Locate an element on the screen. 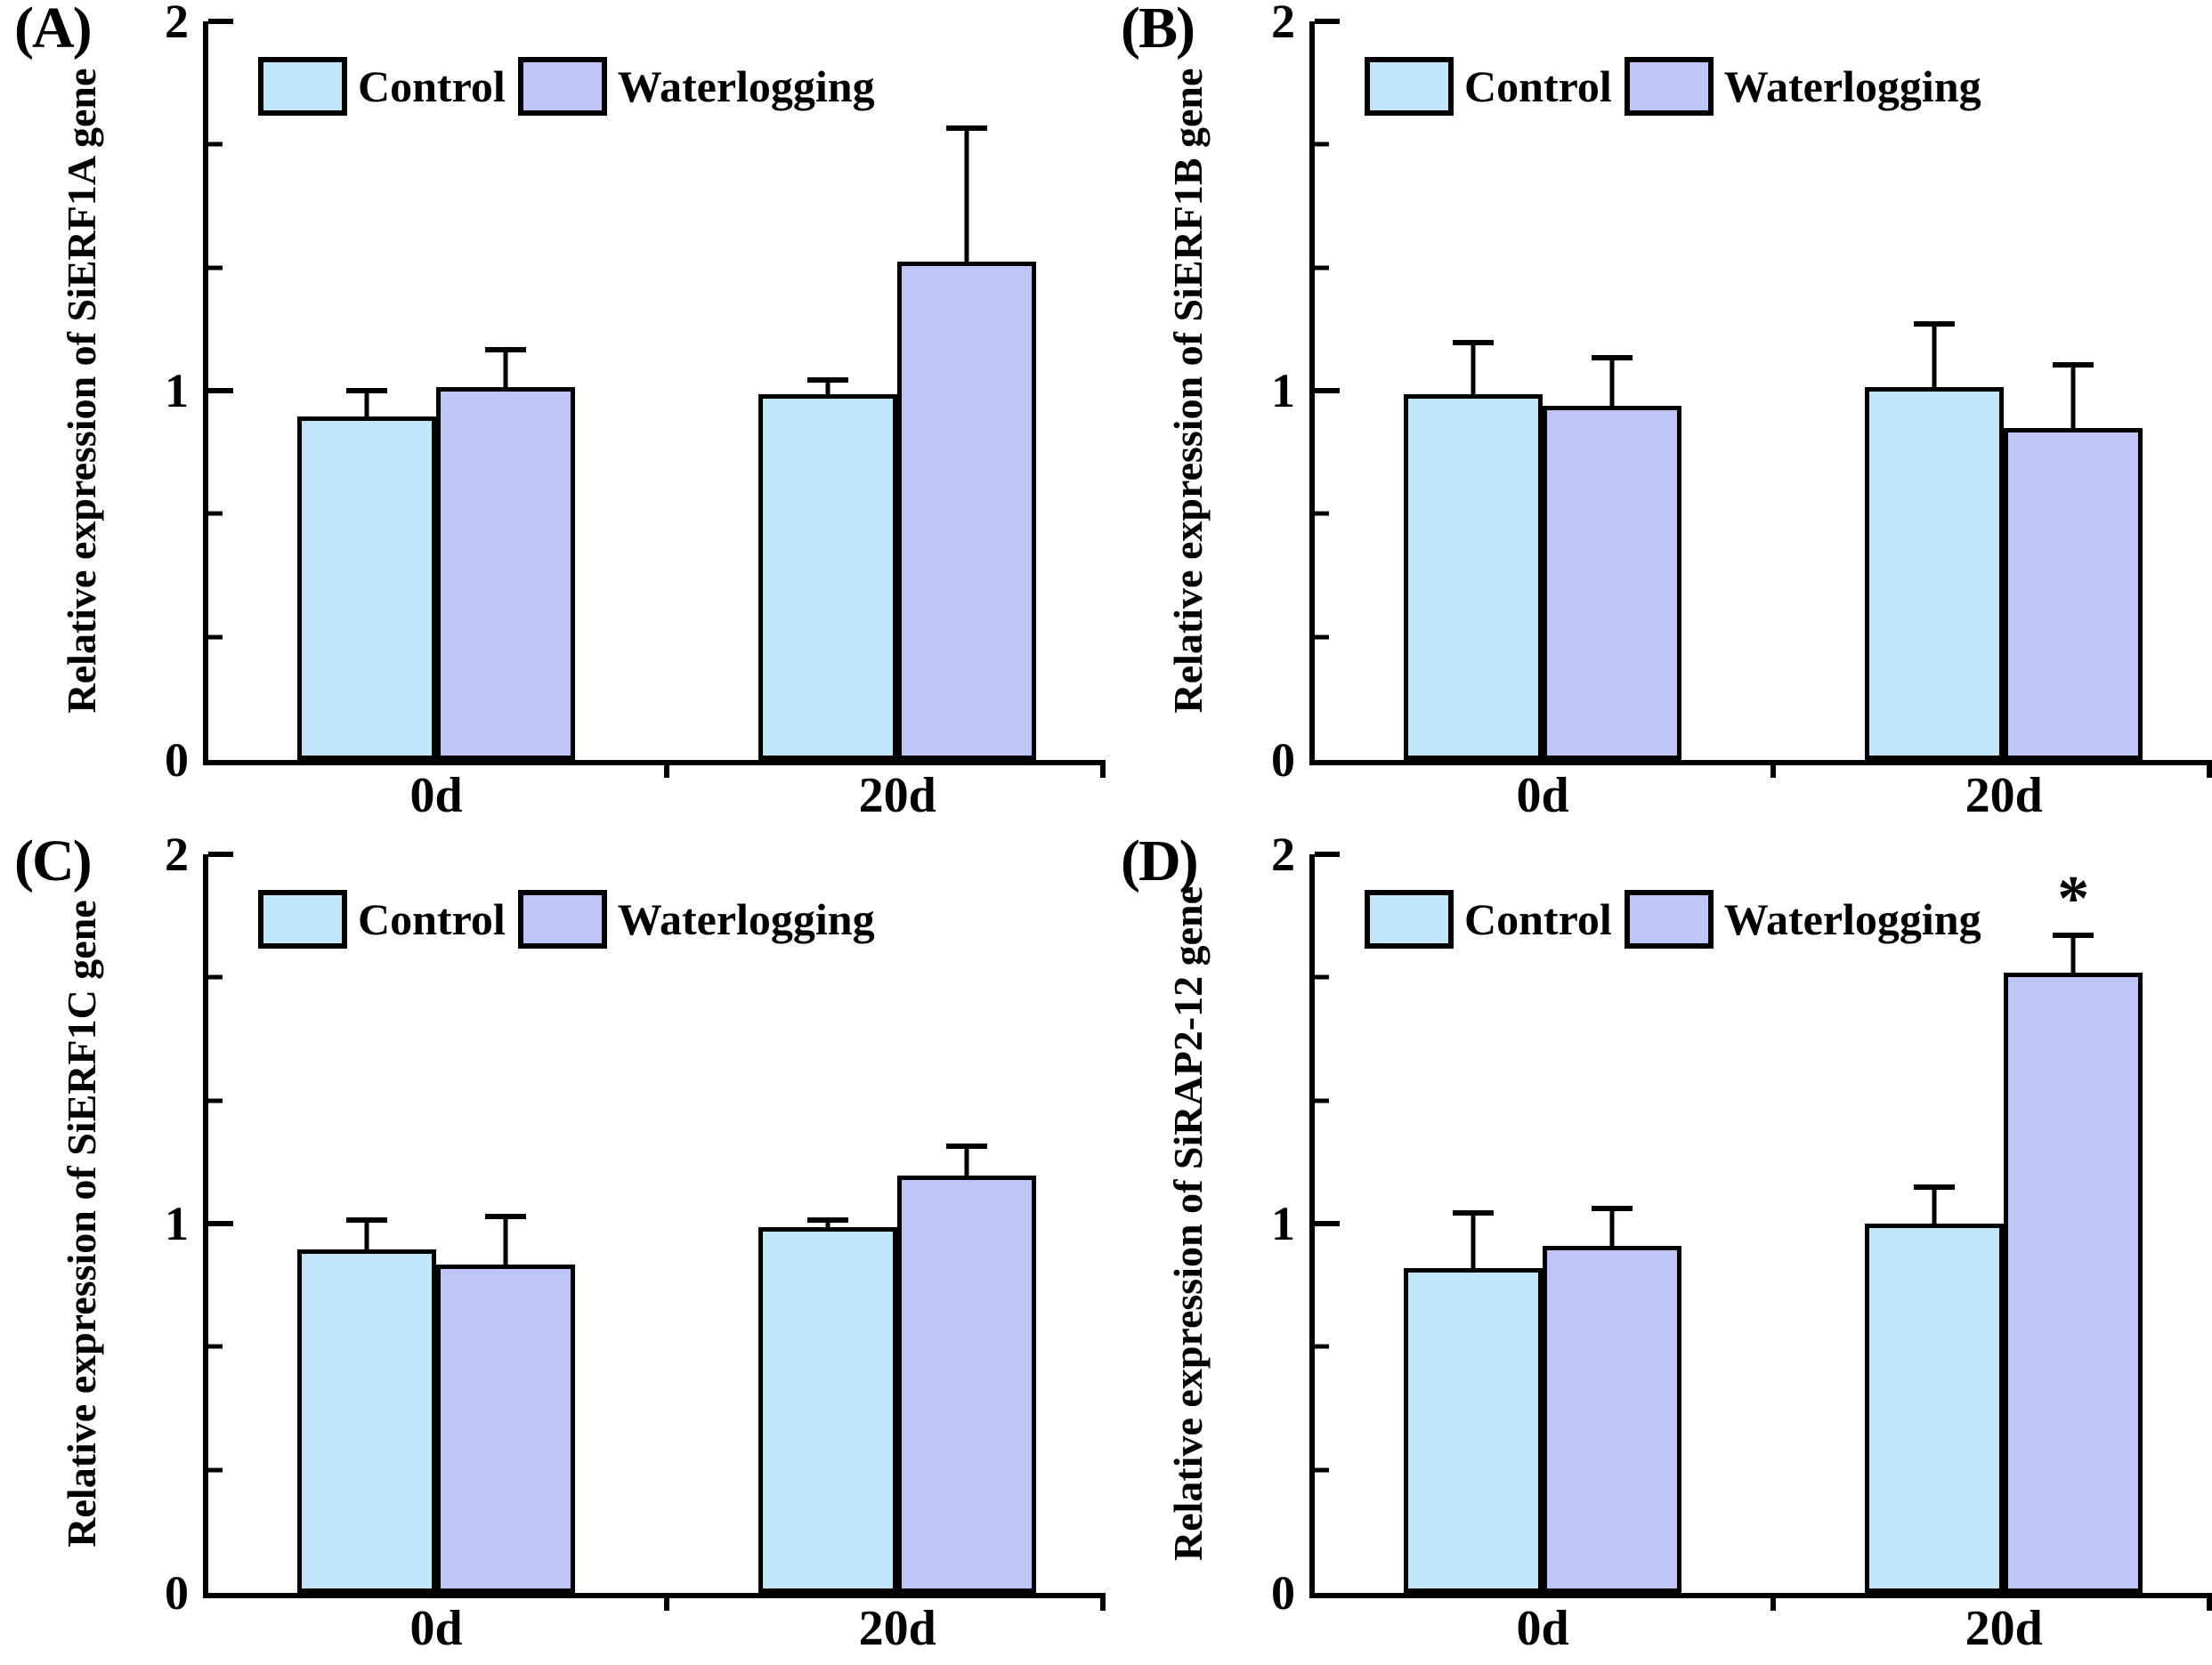 This screenshot has width=2212, height=1665. error-bar-cap-20d-waterlogging is located at coordinates (967, 1146).